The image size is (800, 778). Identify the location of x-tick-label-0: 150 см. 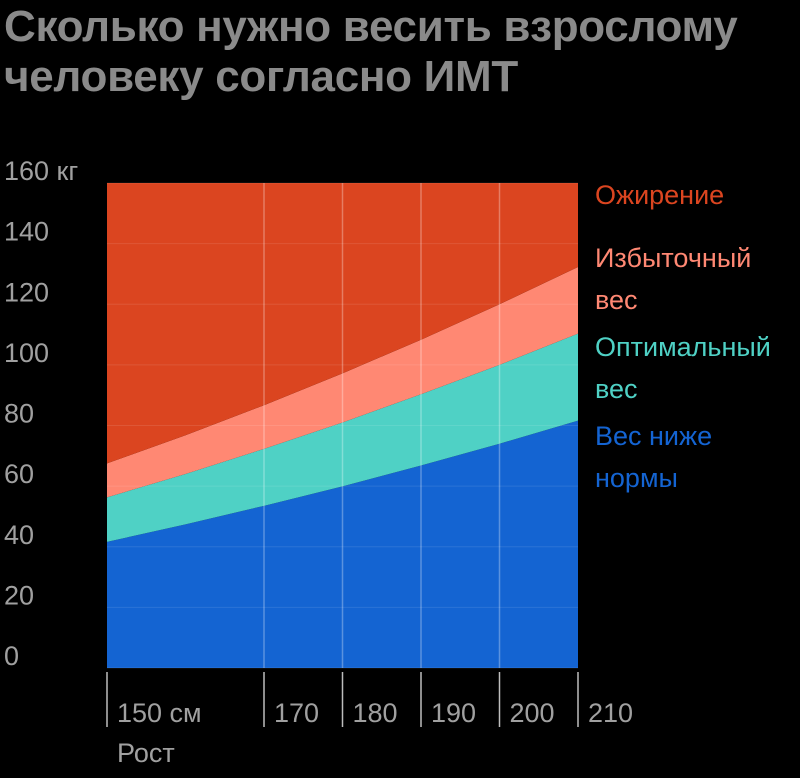
(159, 713).